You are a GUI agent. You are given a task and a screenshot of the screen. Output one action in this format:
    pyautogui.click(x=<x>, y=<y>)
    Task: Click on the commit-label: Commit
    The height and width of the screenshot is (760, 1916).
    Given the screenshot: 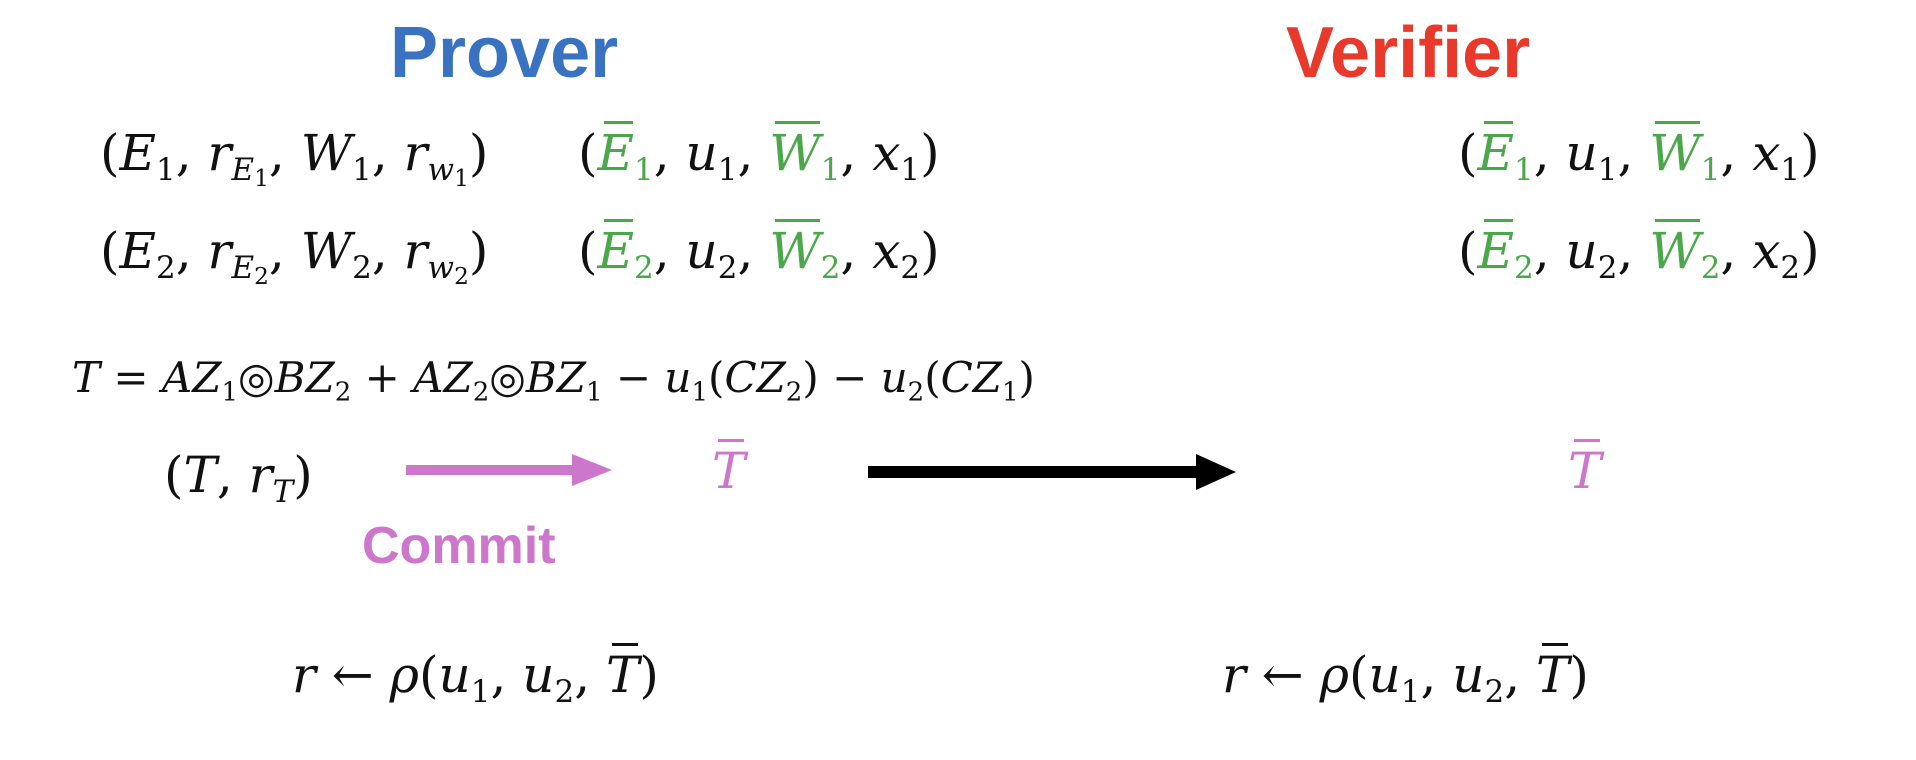 What is the action you would take?
    pyautogui.click(x=459, y=546)
    